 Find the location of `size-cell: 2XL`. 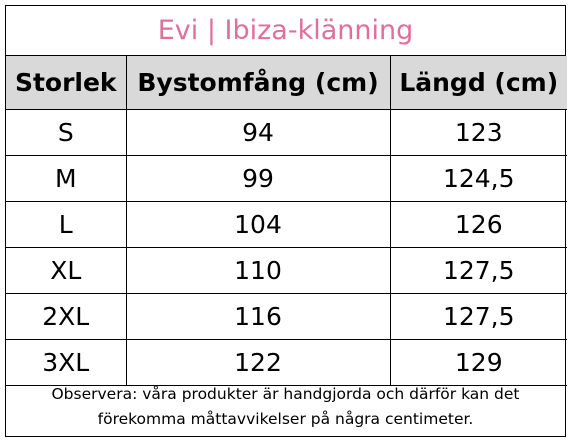

size-cell: 2XL is located at coordinates (66, 316).